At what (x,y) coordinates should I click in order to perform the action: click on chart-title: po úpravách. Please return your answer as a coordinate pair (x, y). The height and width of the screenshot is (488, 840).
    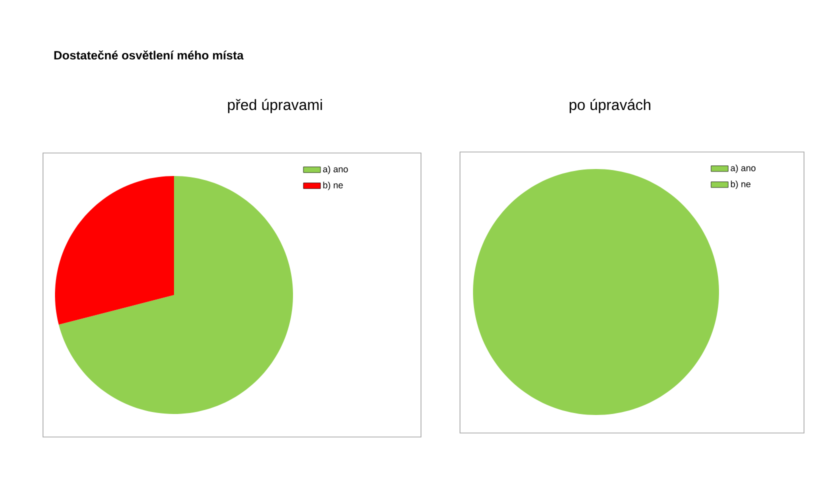
    Looking at the image, I should click on (610, 106).